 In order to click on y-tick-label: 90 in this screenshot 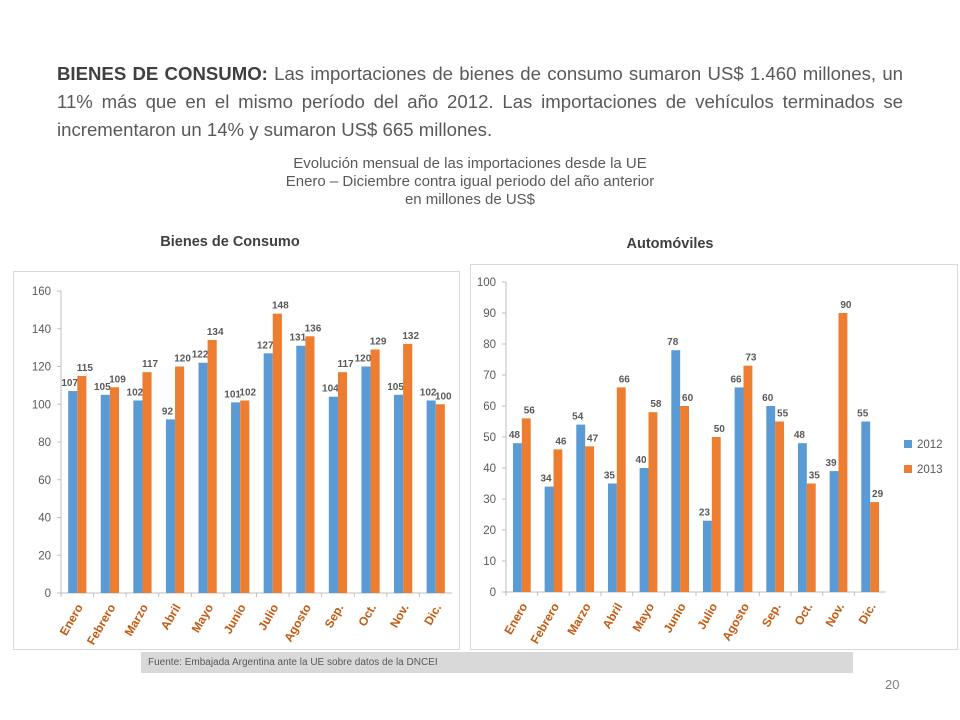, I will do `click(489, 314)`.